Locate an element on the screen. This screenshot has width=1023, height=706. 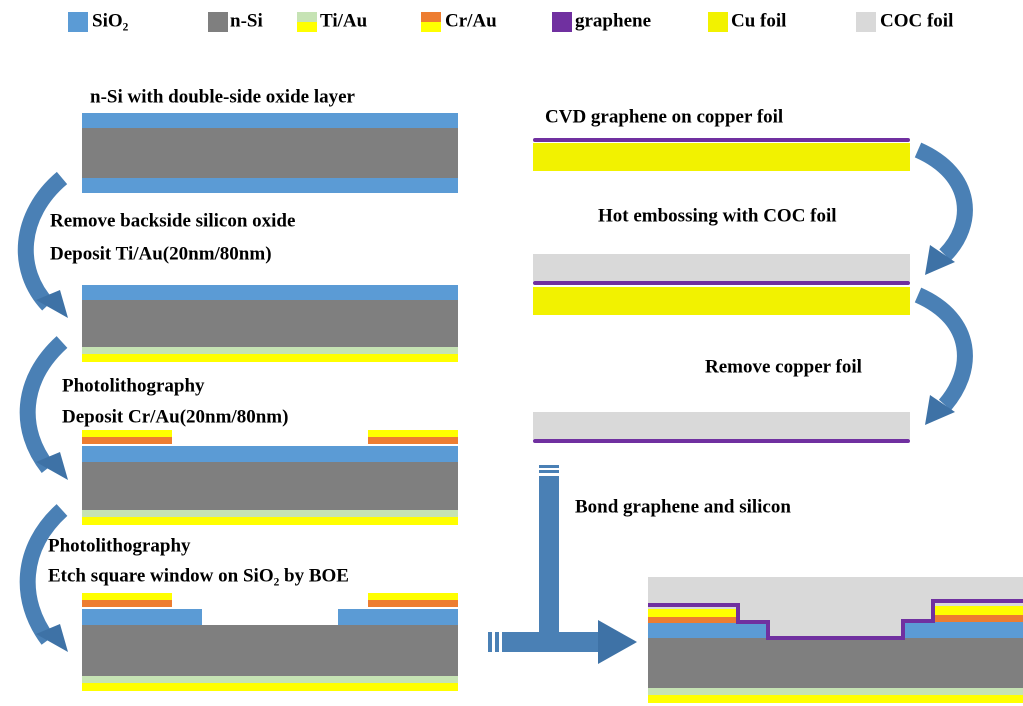
step-label: n-Si with double-side oxide layer is located at coordinates (223, 96).